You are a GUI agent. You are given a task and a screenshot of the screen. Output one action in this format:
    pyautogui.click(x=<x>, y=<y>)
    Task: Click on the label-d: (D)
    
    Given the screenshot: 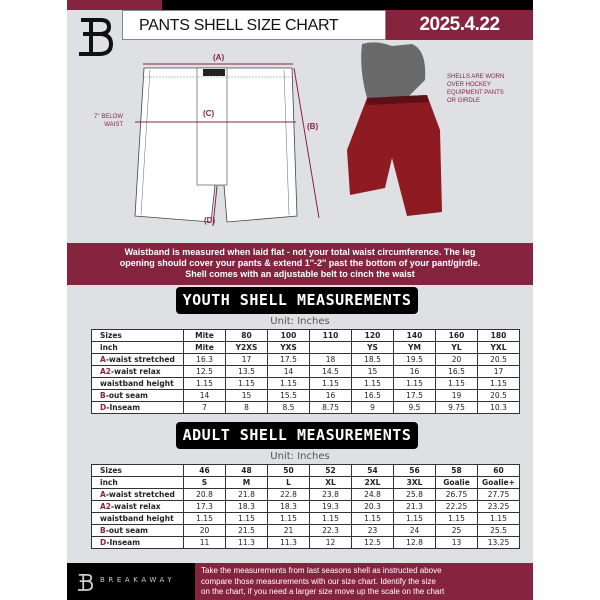 What is the action you would take?
    pyautogui.click(x=210, y=220)
    